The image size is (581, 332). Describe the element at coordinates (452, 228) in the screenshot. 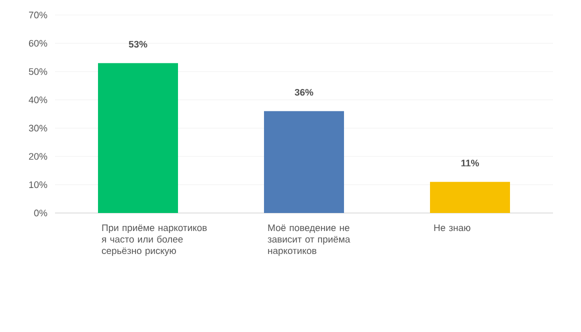

I see `x-tick-label: Не знаю` at that location.